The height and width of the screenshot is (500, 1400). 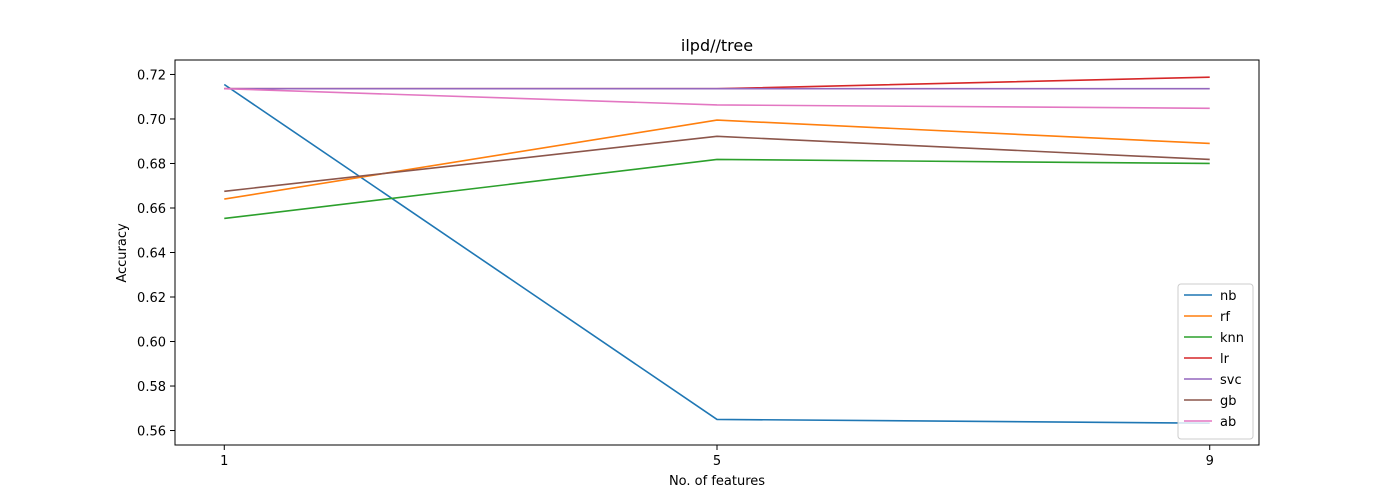 What do you see at coordinates (151, 120) in the screenshot?
I see `y-tick-label: 0.70` at bounding box center [151, 120].